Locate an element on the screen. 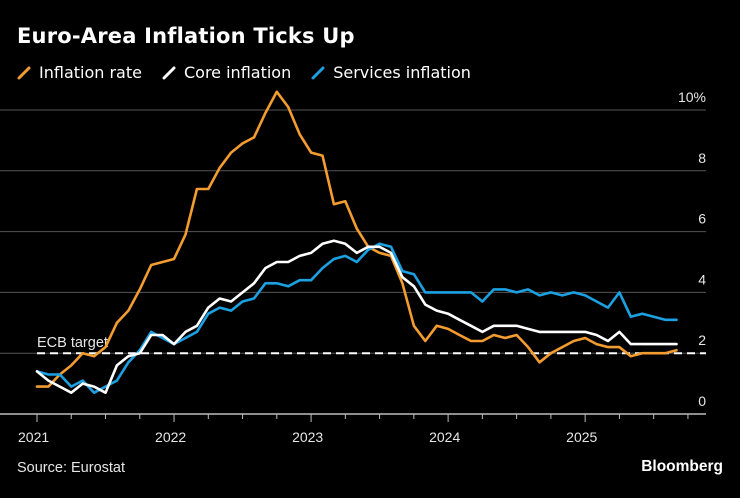 The height and width of the screenshot is (498, 740). x-tick-label: 2021 is located at coordinates (33, 437).